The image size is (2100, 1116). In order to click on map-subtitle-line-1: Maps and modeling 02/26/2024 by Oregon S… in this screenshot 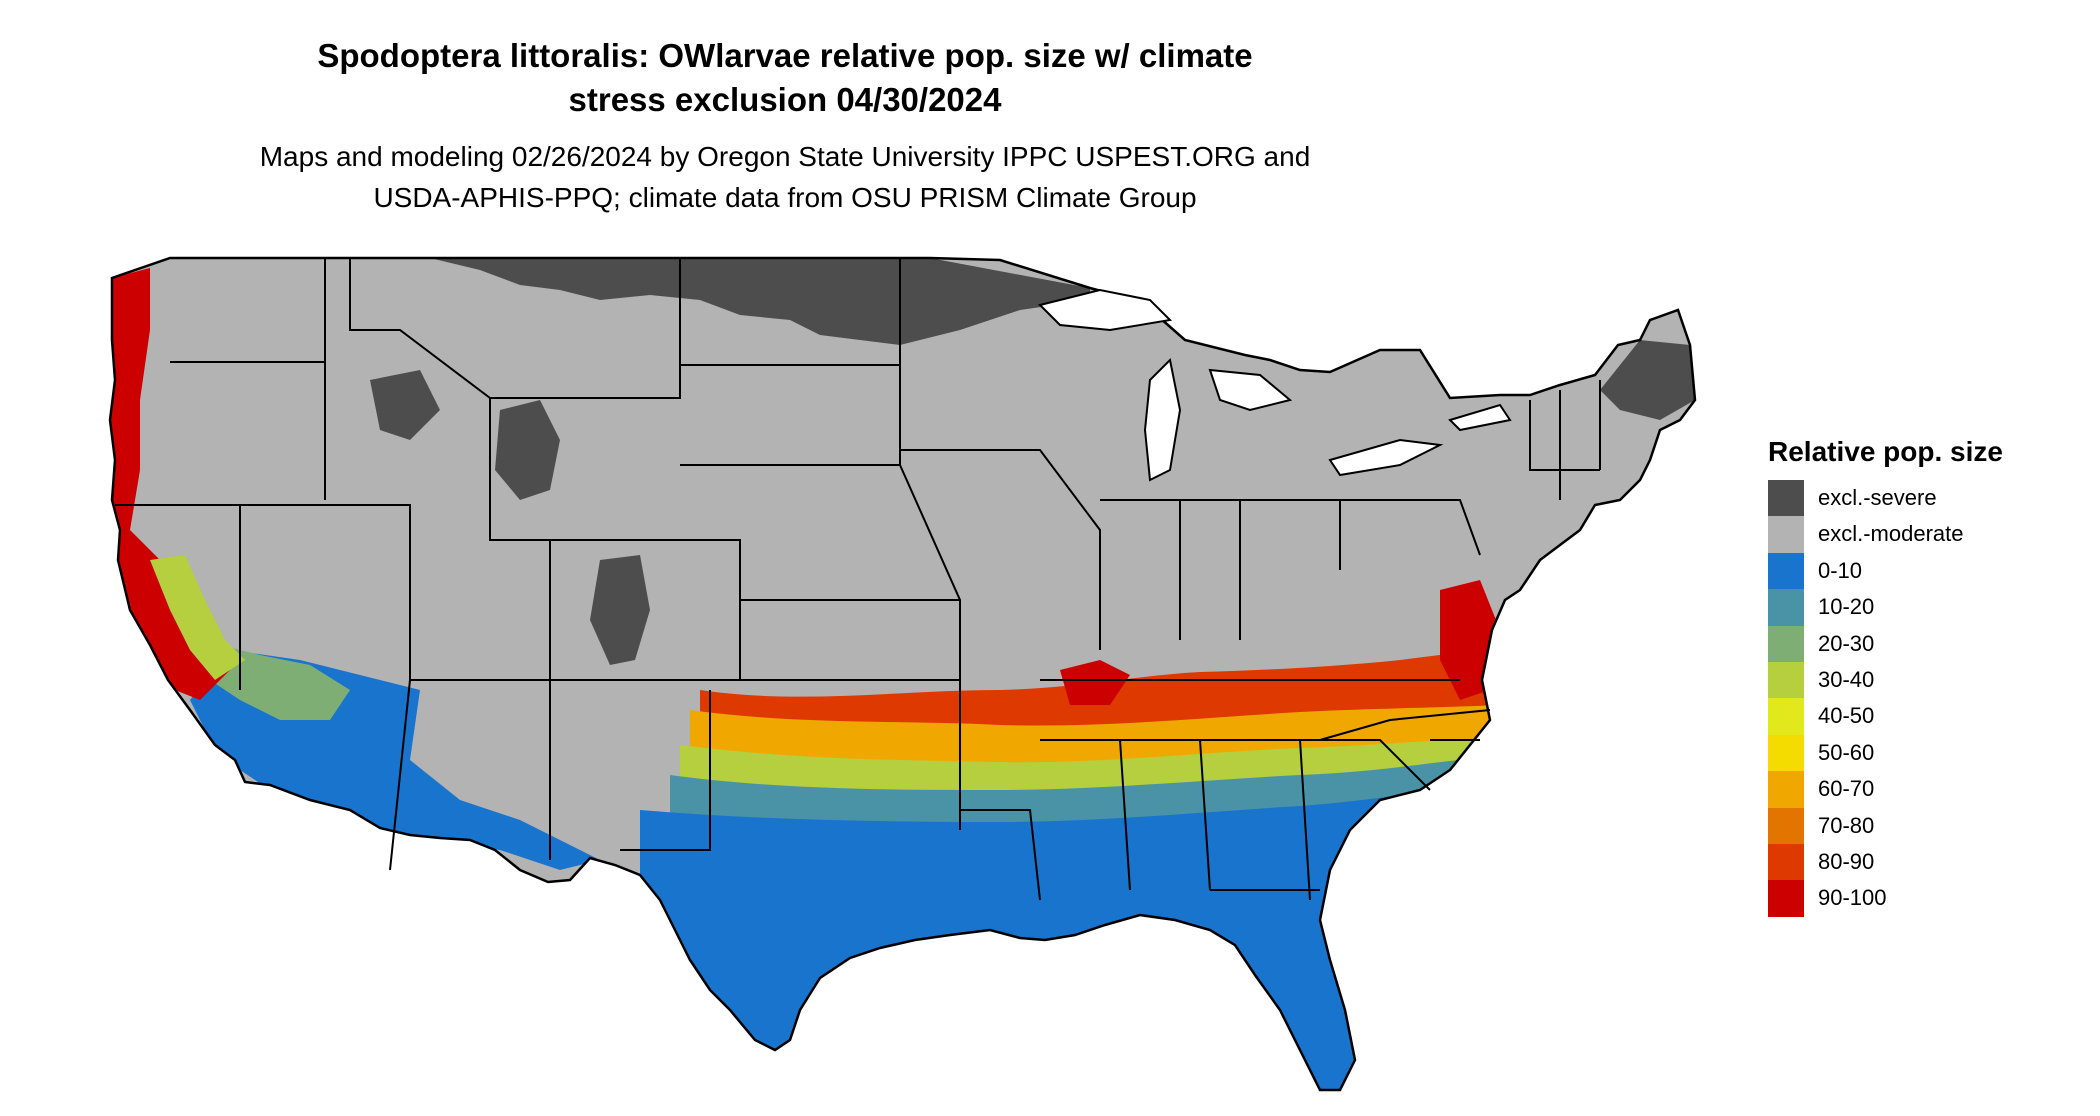, I will do `click(785, 156)`.